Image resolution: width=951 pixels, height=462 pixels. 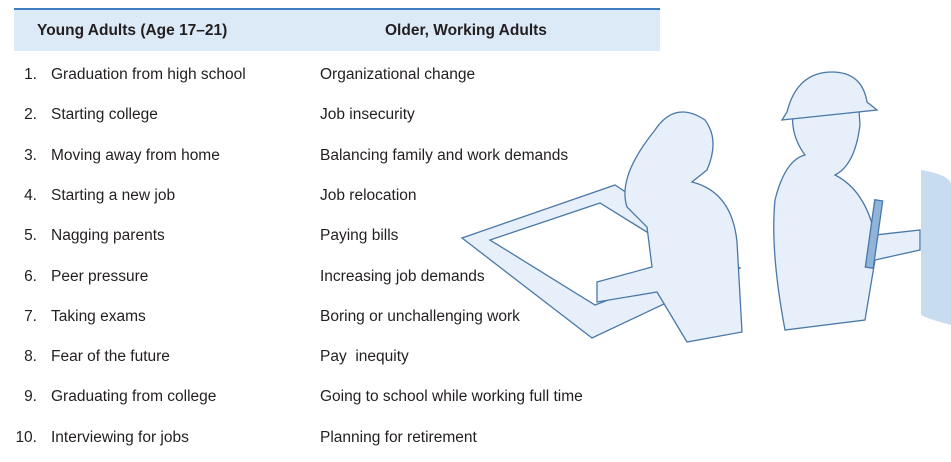 What do you see at coordinates (402, 276) in the screenshot?
I see `older-stressor: Increasing job demands` at bounding box center [402, 276].